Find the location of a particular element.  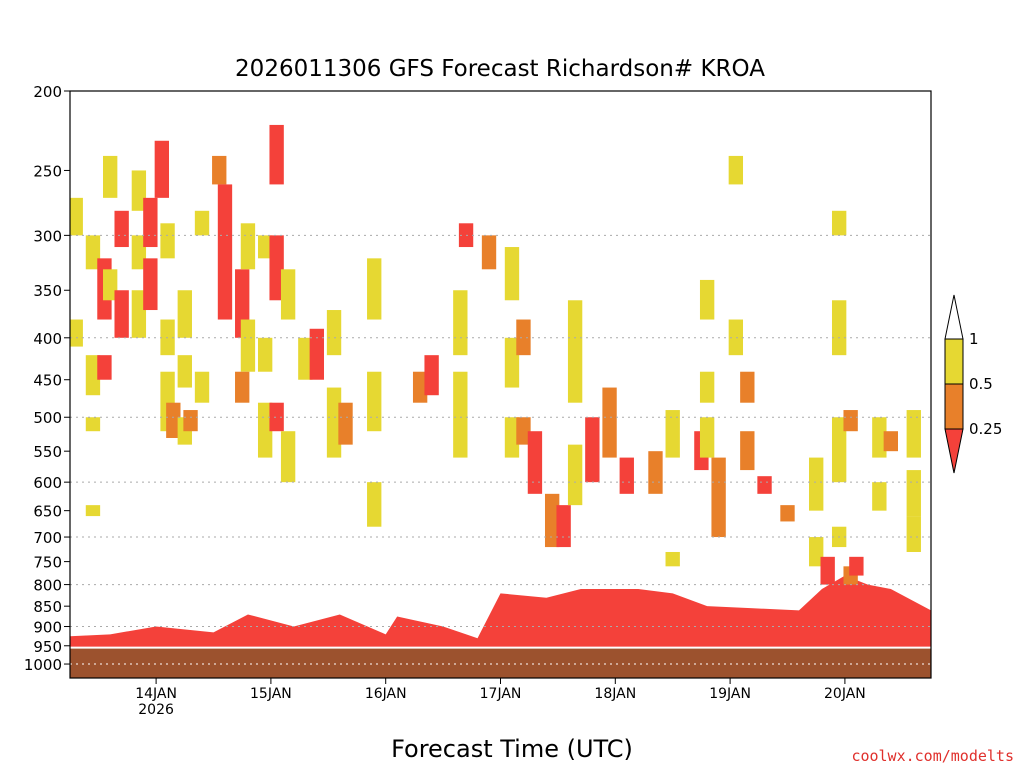

y-tick-label: 250 is located at coordinates (47, 171).